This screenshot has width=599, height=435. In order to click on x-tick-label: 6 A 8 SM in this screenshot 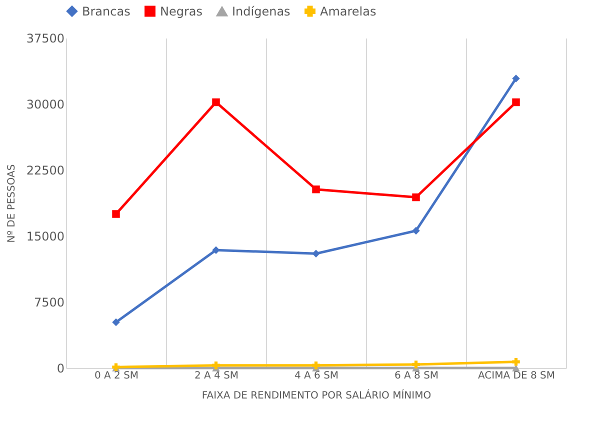, I will do `click(416, 376)`.